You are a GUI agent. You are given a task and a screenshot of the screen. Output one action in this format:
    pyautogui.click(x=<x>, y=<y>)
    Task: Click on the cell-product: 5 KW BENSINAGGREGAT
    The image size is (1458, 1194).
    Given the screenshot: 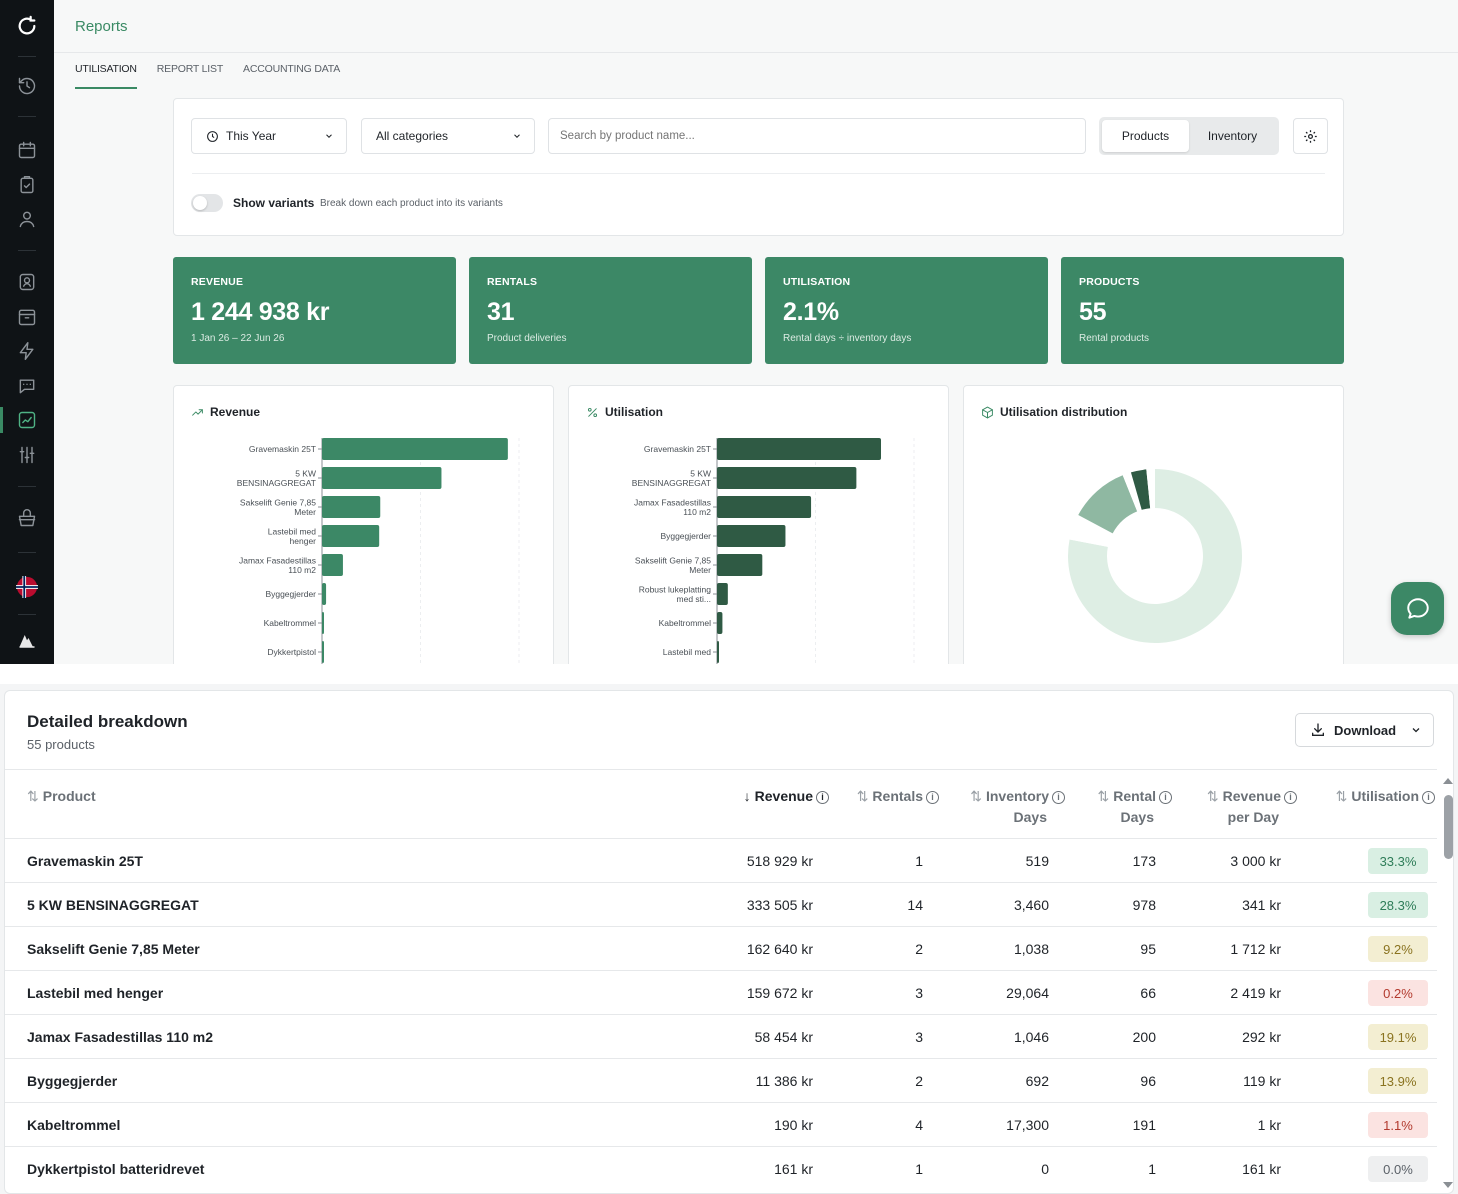 What is the action you would take?
    pyautogui.click(x=113, y=905)
    